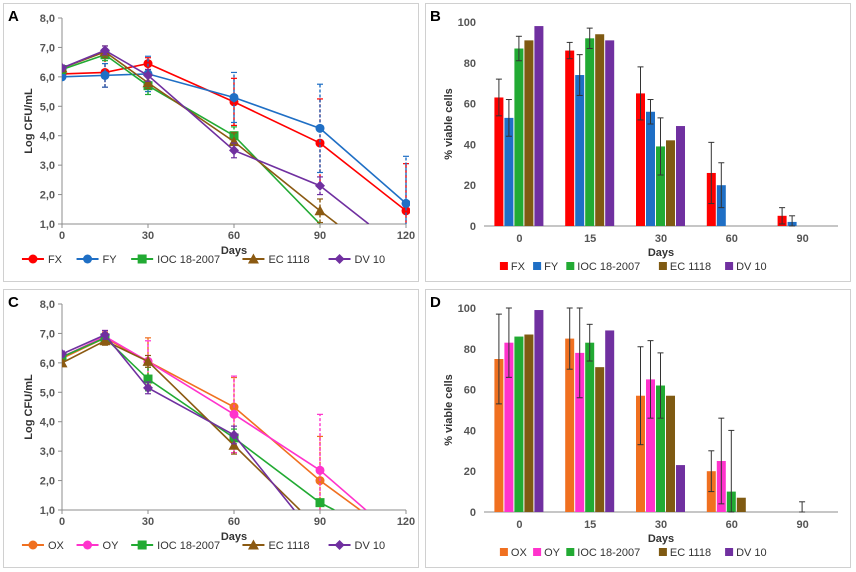  What do you see at coordinates (661, 239) in the screenshot?
I see `x-tick-label: 30` at bounding box center [661, 239].